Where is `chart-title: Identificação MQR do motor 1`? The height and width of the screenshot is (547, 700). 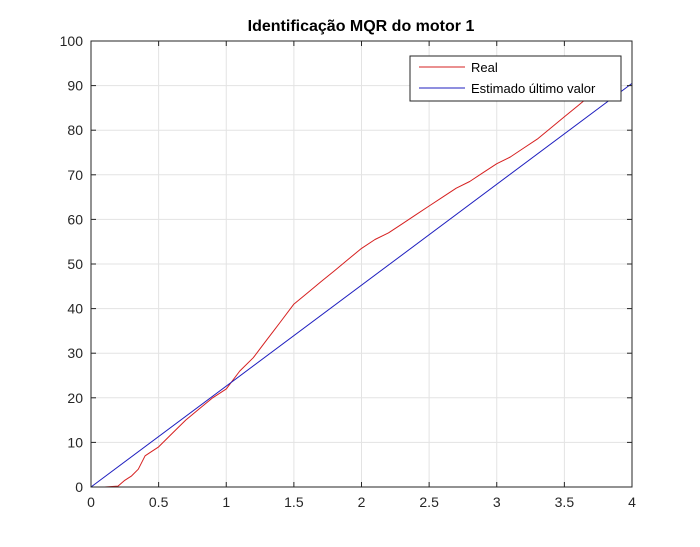 chart-title: Identificação MQR do motor 1 is located at coordinates (361, 26).